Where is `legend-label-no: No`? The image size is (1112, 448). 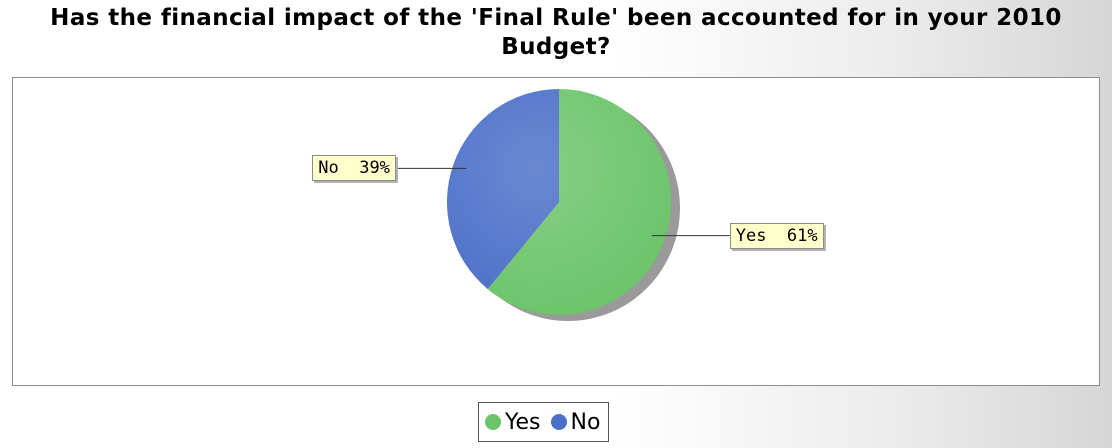 legend-label-no: No is located at coordinates (585, 422).